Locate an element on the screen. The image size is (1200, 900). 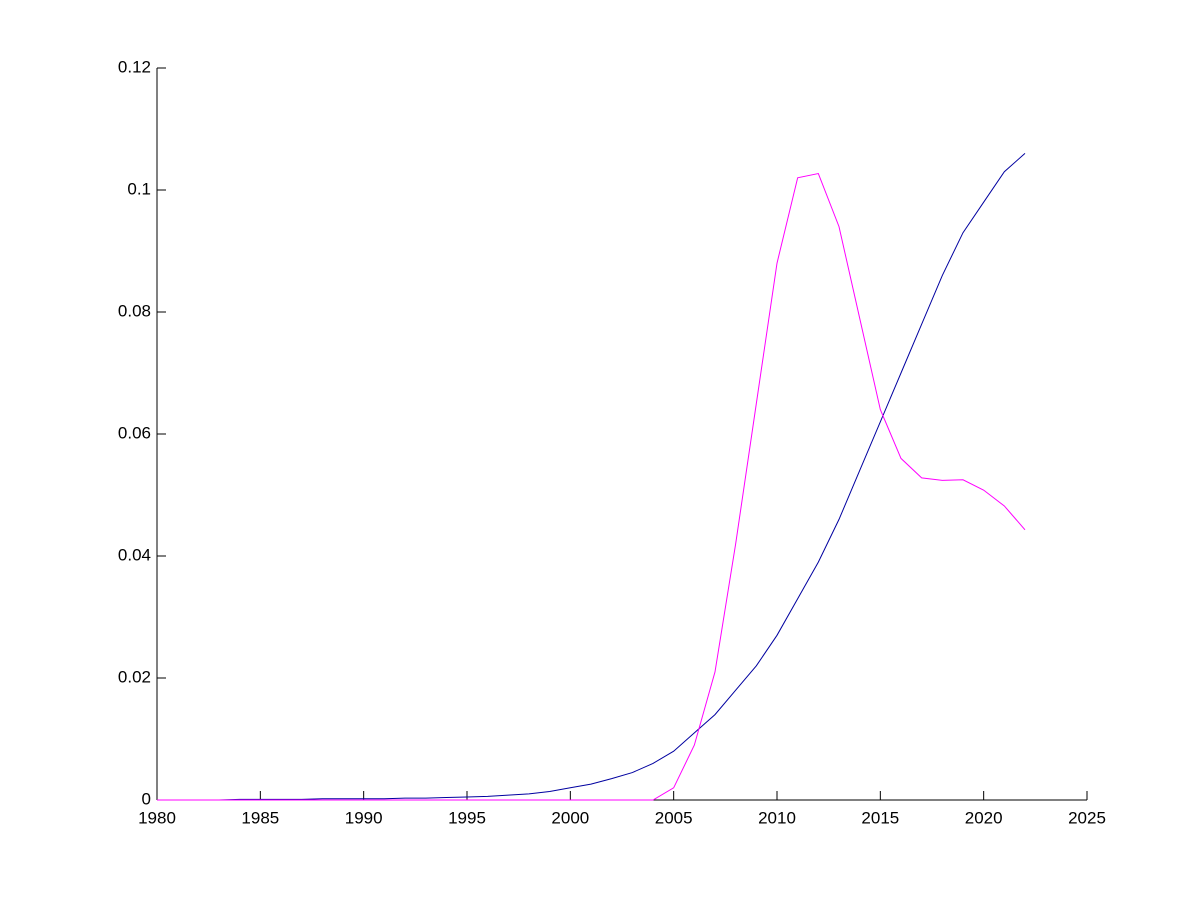
y-tick-label: 0.06 is located at coordinates (134, 432).